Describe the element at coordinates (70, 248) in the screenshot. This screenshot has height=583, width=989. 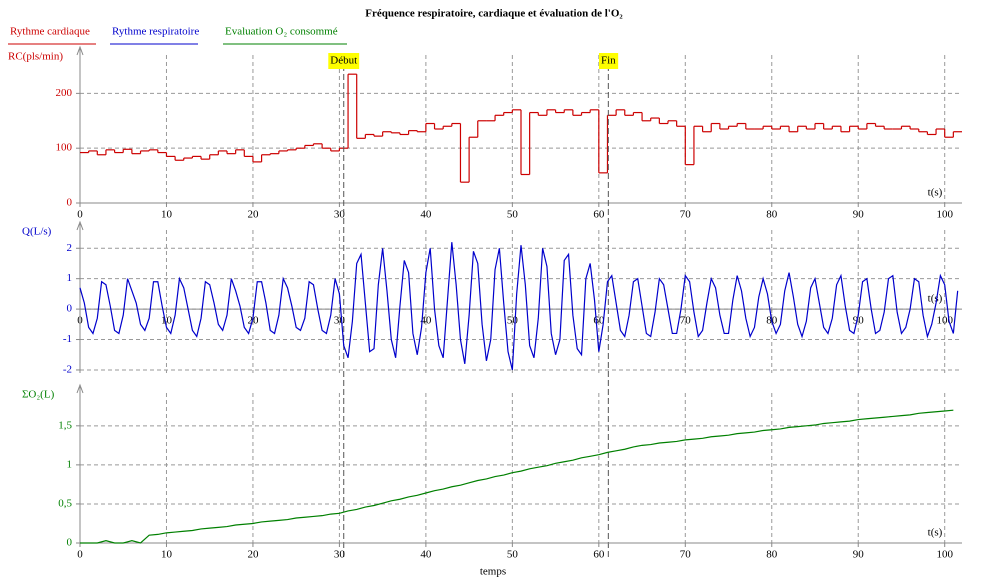
I see `y-tick-label: 2` at that location.